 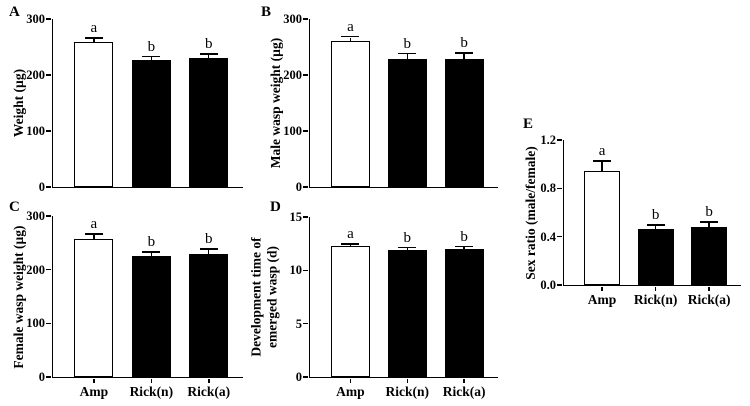 What do you see at coordinates (528, 124) in the screenshot?
I see `panel-e-letter: E` at bounding box center [528, 124].